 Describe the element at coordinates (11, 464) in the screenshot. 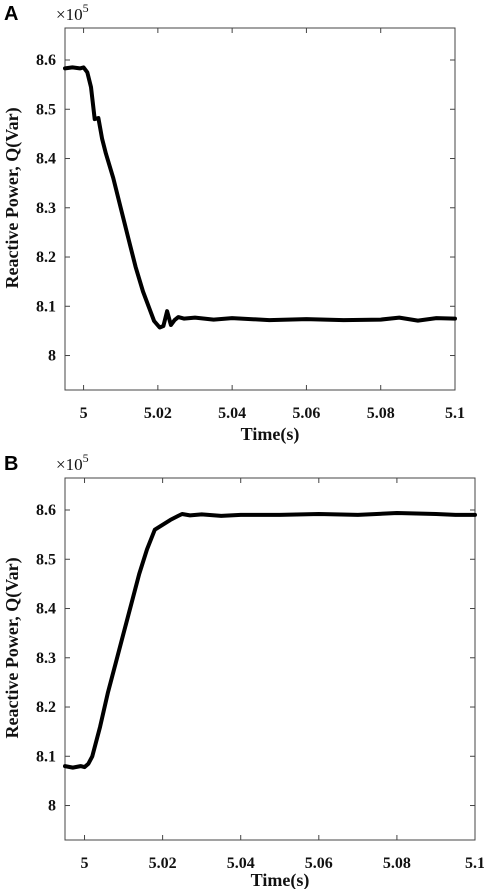

I see `panel-letter: B` at that location.